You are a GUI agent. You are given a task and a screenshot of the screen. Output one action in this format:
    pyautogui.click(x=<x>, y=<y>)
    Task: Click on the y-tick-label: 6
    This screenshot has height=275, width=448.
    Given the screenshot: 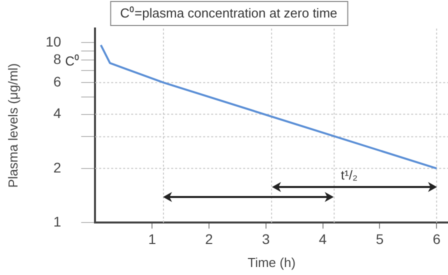 What is the action you would take?
    pyautogui.click(x=57, y=81)
    